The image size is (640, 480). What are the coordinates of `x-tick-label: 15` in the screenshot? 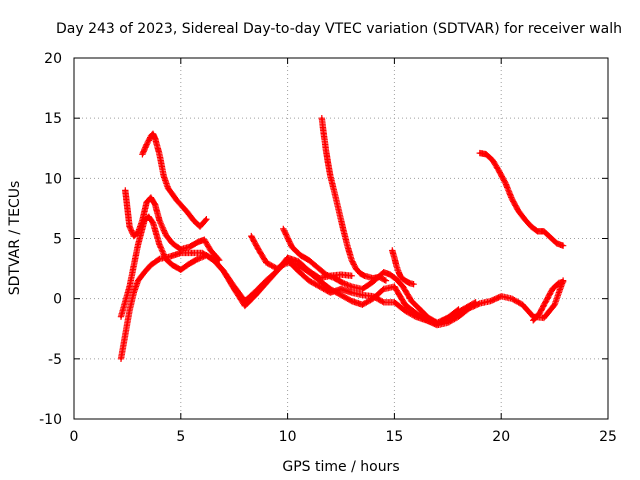 It's located at (394, 437).